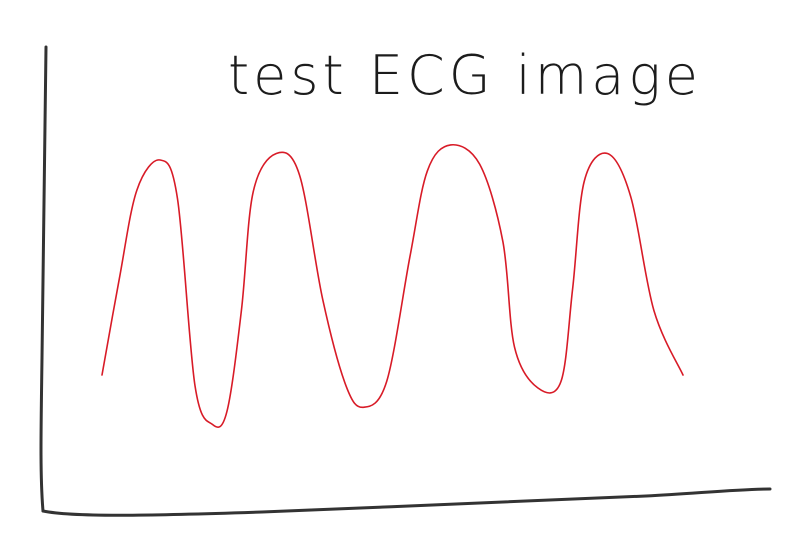 Image resolution: width=790 pixels, height=534 pixels. What do you see at coordinates (406, 502) in the screenshot?
I see `x-axis-line` at bounding box center [406, 502].